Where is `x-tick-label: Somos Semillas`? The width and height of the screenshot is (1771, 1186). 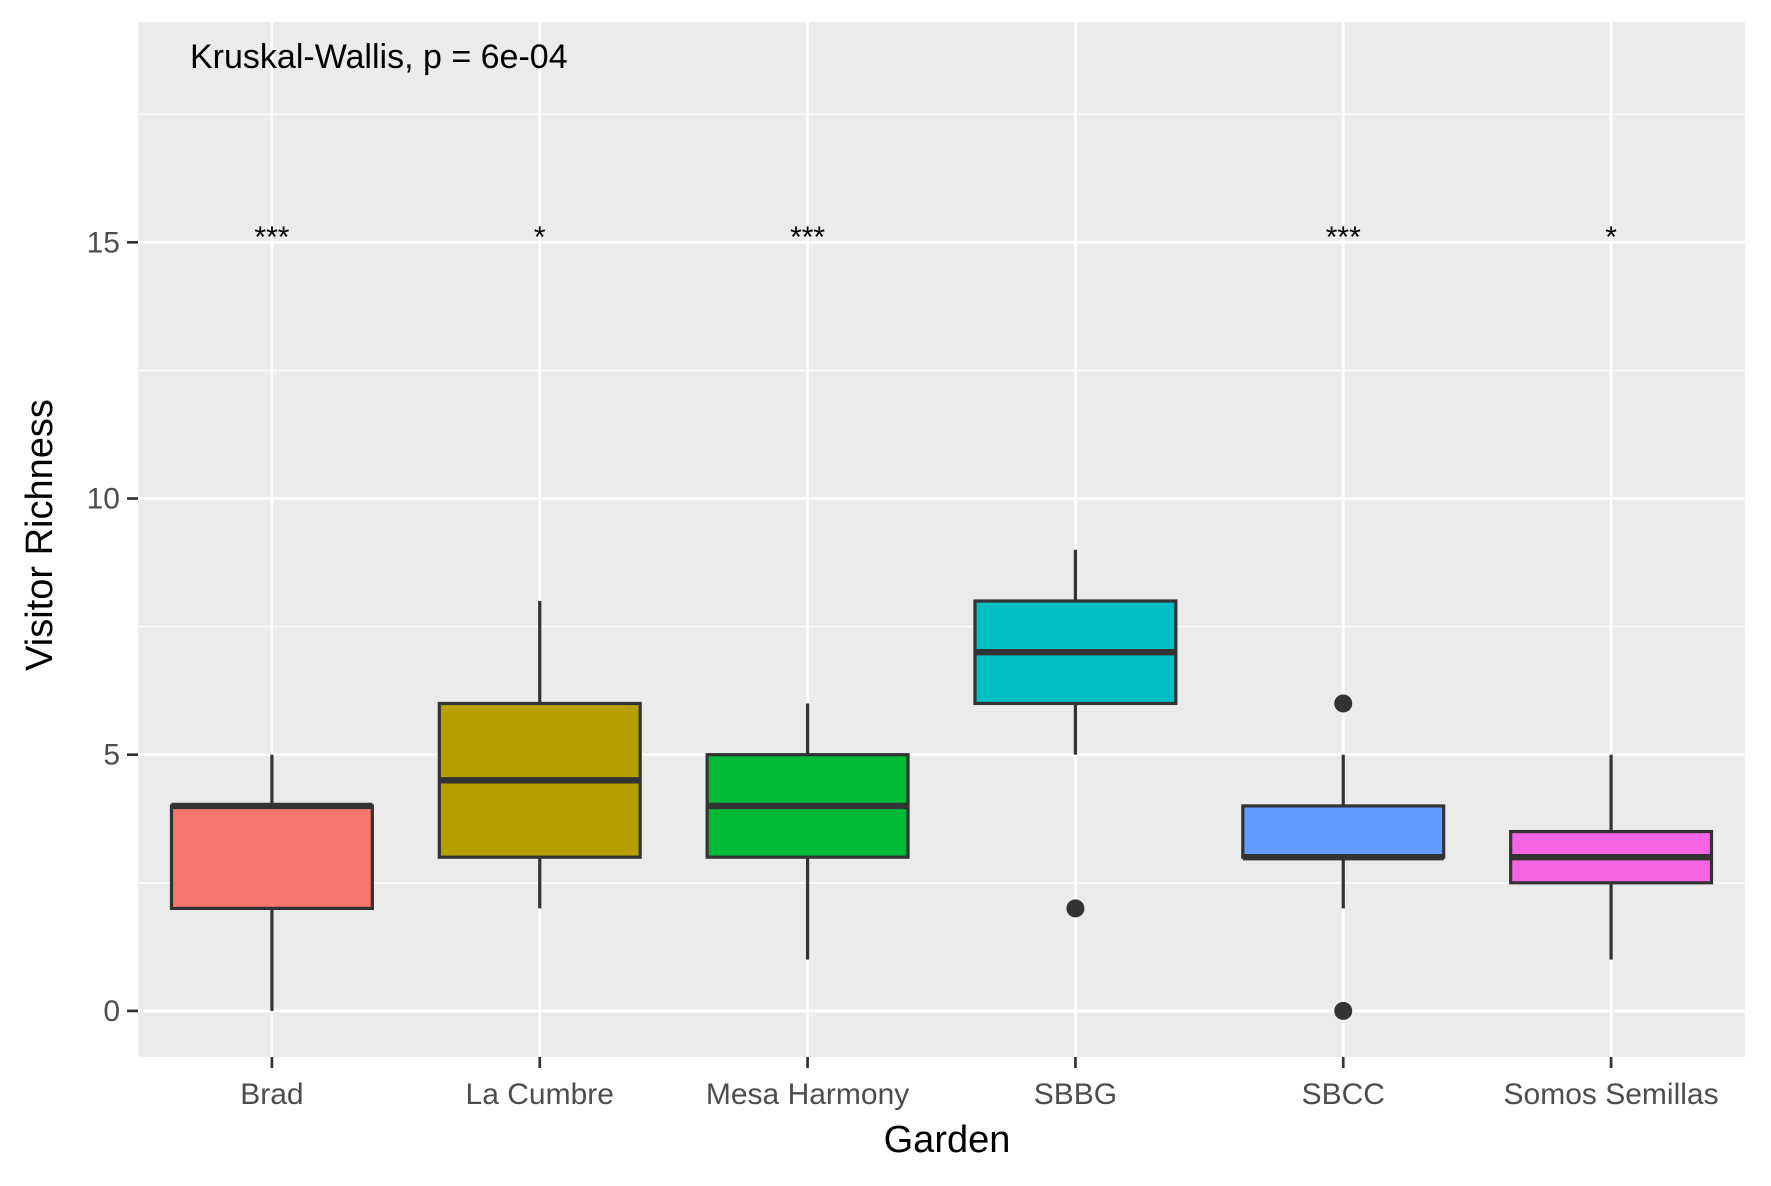 x-tick-label: Somos Semillas is located at coordinates (1611, 1094).